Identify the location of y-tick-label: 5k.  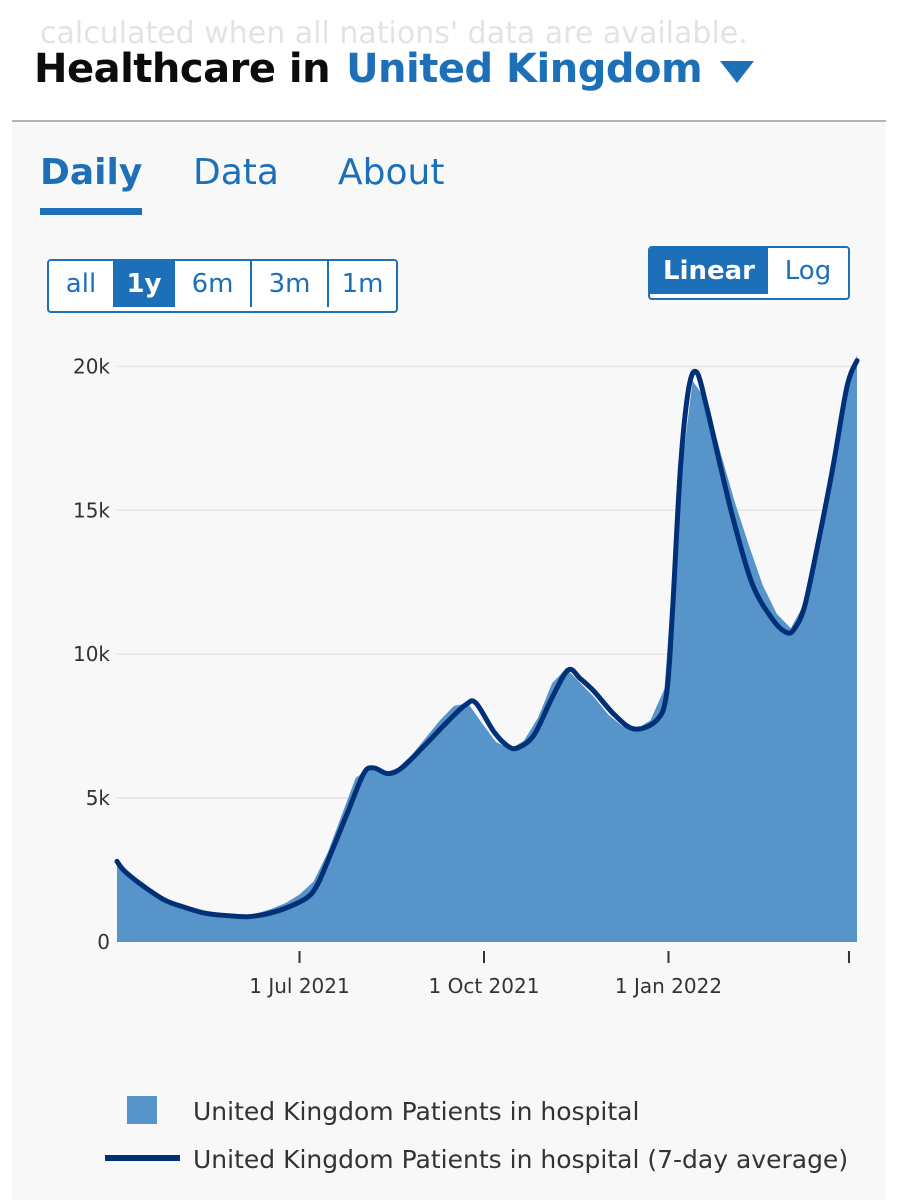
(98, 798).